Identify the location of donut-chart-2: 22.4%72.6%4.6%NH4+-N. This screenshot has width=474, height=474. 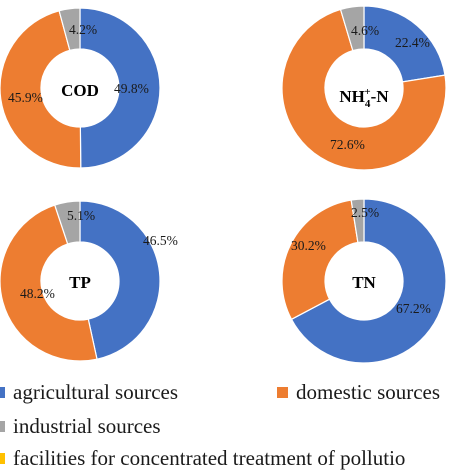
(364, 88).